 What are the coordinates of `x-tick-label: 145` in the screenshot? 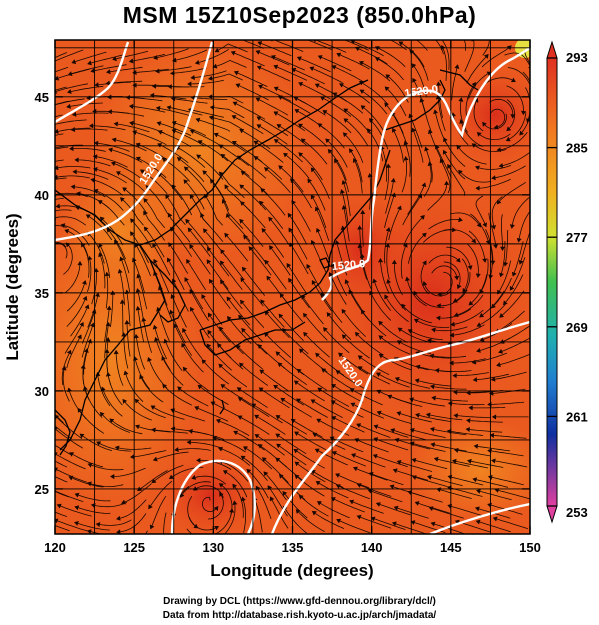 It's located at (451, 547).